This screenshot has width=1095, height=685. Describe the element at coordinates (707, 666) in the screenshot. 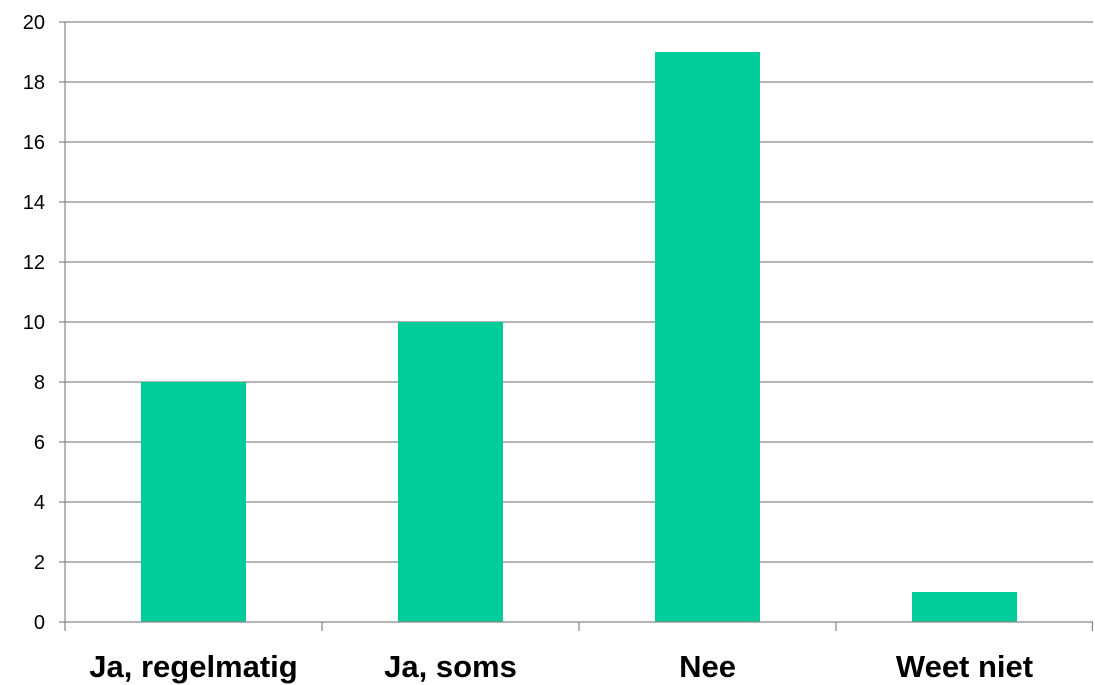

I see `x-category-label: Nee` at that location.